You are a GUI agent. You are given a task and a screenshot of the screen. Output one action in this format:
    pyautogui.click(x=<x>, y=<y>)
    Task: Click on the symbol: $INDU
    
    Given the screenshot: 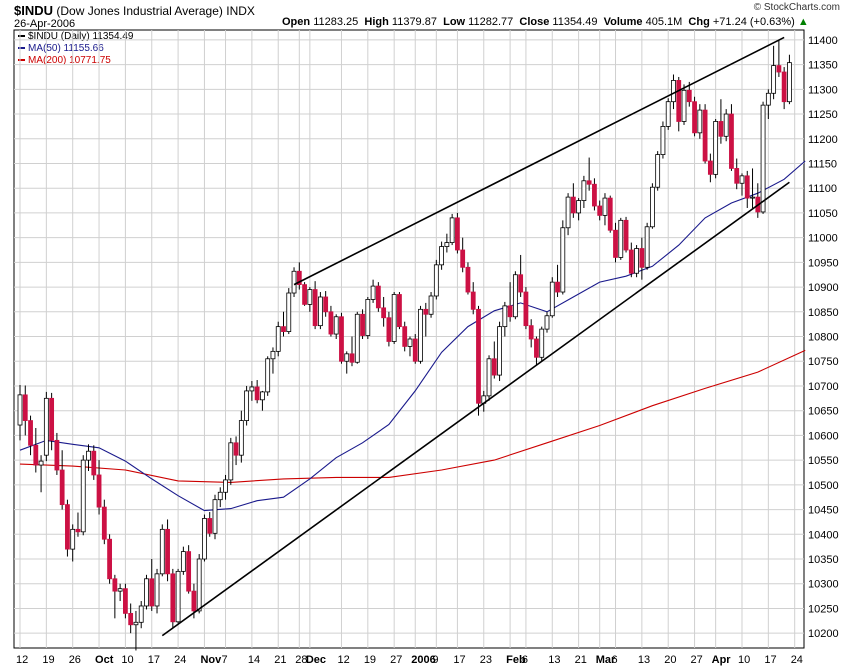 What is the action you would take?
    pyautogui.click(x=34, y=10)
    